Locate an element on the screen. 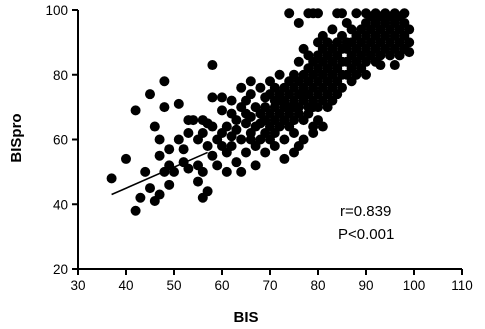 The width and height of the screenshot is (485, 329). x-tick-label: 50 is located at coordinates (173, 285).